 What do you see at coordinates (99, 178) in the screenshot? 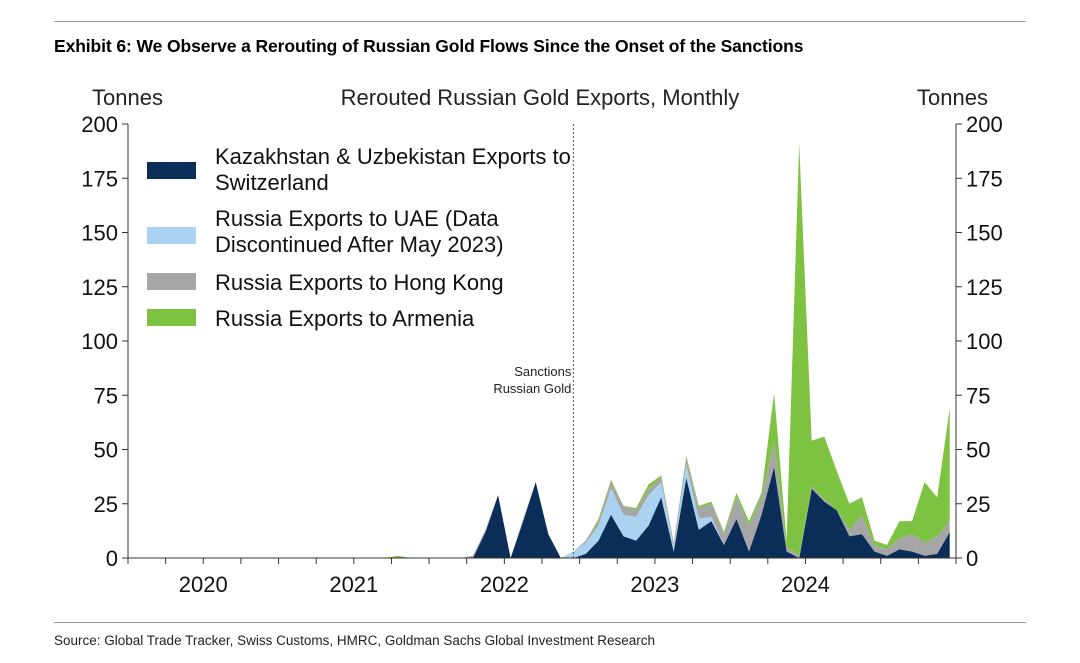
I see `left-y-tick-label: 175` at bounding box center [99, 178].